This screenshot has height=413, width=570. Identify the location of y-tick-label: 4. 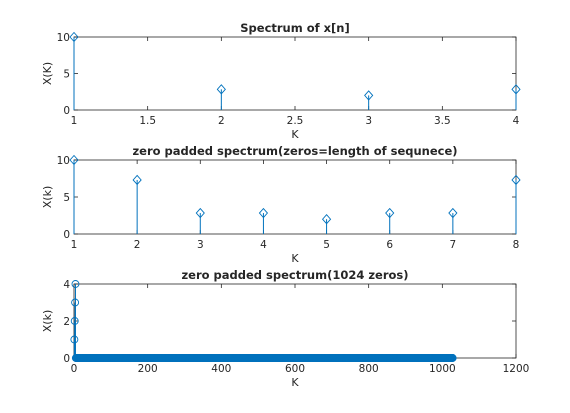
(66, 285).